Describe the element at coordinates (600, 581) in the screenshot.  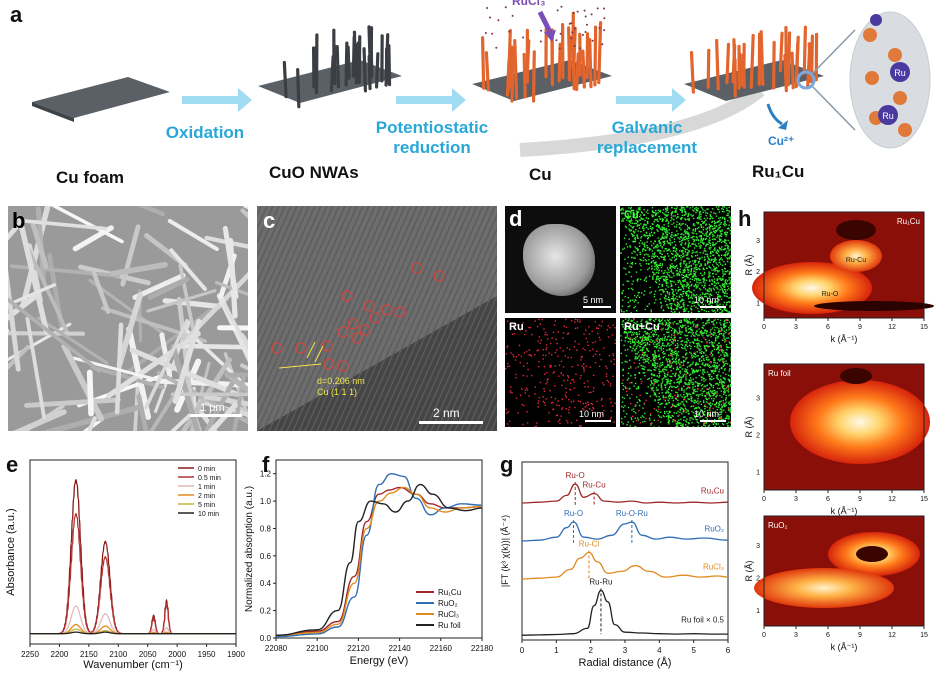
I see `peak-label: Ru-Ru` at that location.